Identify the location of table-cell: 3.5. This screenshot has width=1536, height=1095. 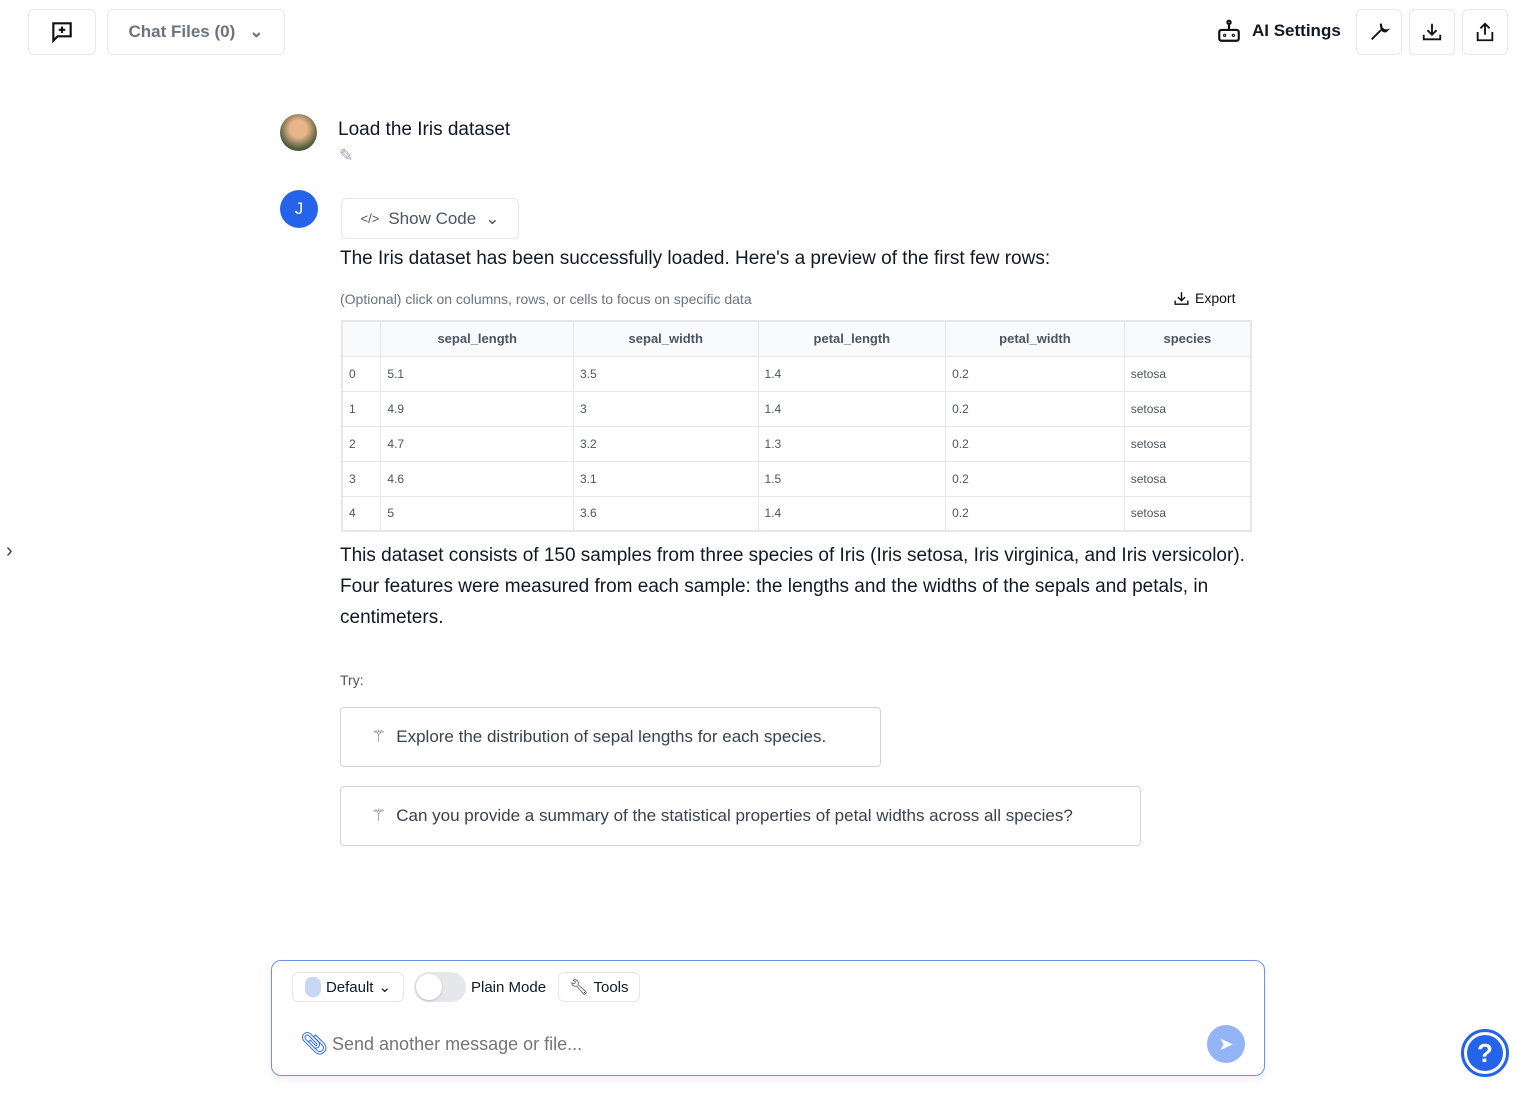
(665, 373).